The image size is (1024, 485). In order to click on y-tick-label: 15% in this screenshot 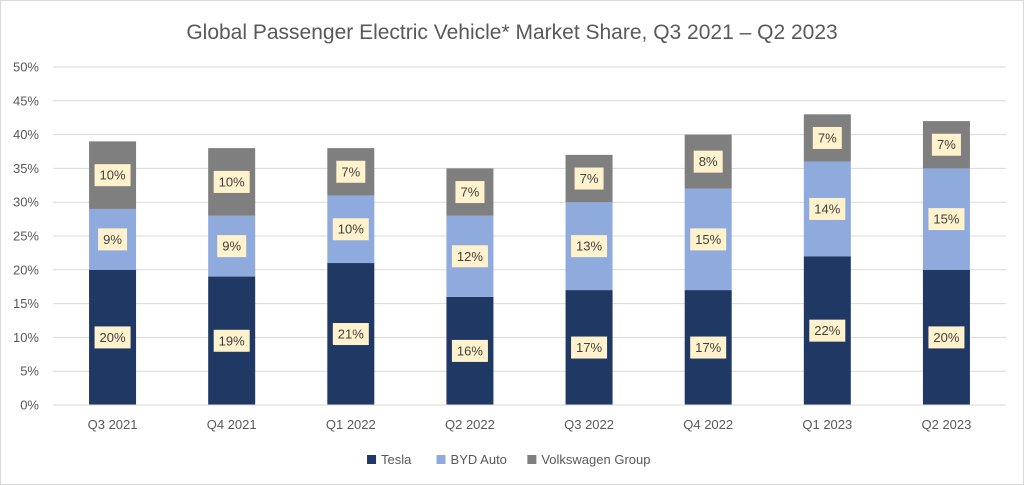, I will do `click(26, 303)`.